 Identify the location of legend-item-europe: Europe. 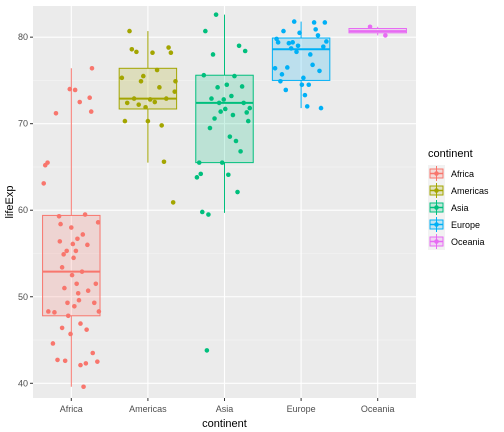
(454, 224).